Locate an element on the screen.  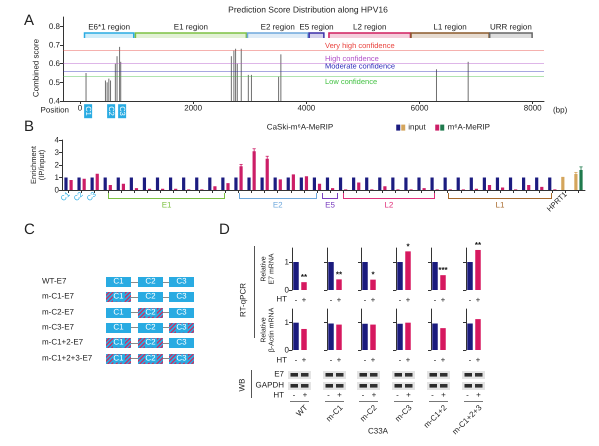
category-label: m-C1+2-E7 is located at coordinates (63, 342).